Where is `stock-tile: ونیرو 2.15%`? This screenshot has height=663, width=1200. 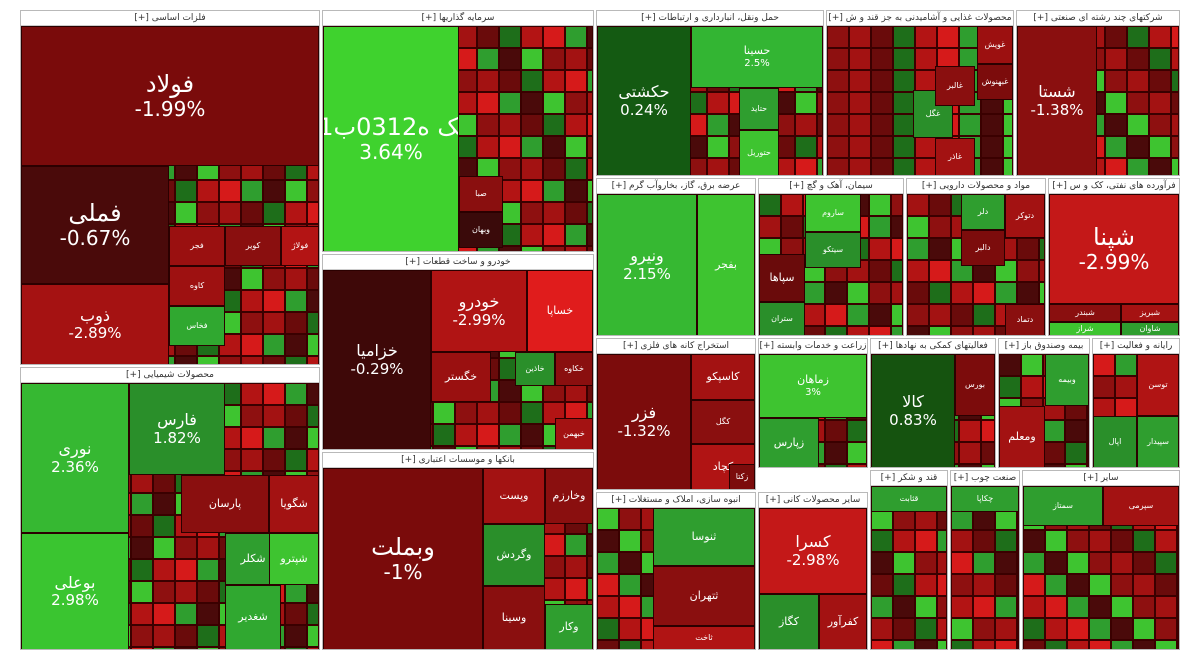 stock-tile: ونیرو 2.15% is located at coordinates (647, 264).